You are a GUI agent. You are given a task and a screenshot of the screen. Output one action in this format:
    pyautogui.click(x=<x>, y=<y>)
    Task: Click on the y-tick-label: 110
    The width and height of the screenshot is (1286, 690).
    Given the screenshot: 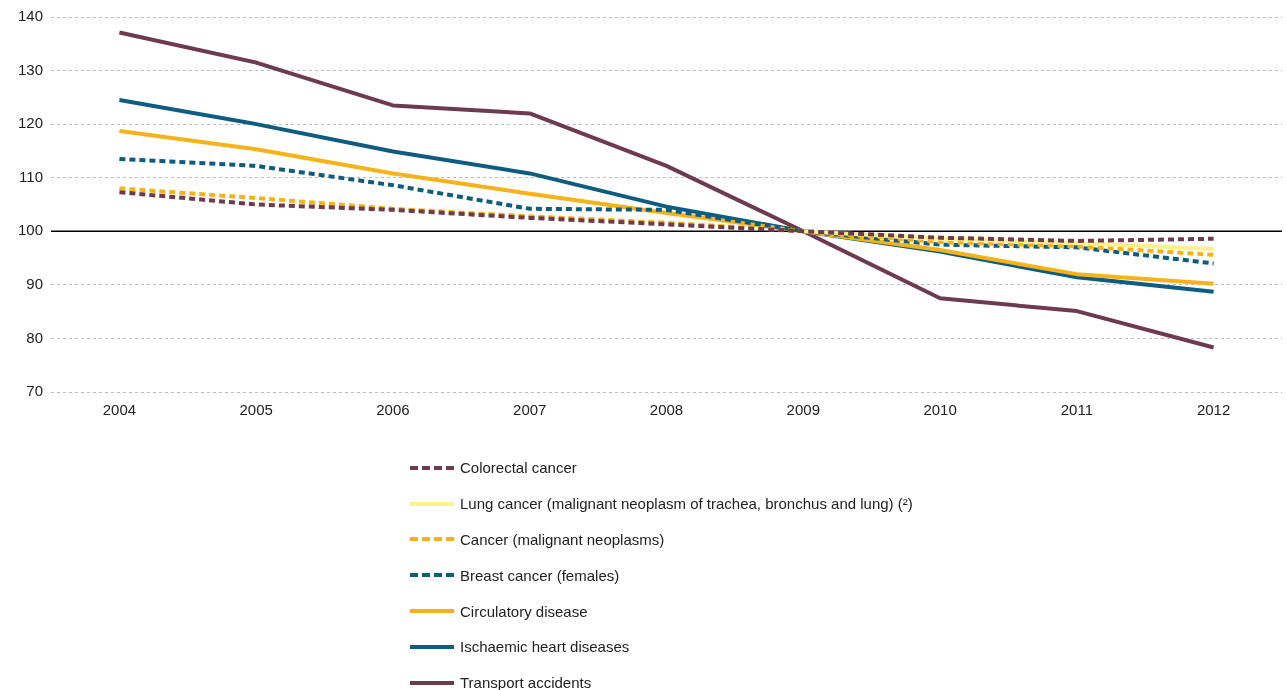 What is the action you would take?
    pyautogui.click(x=31, y=176)
    